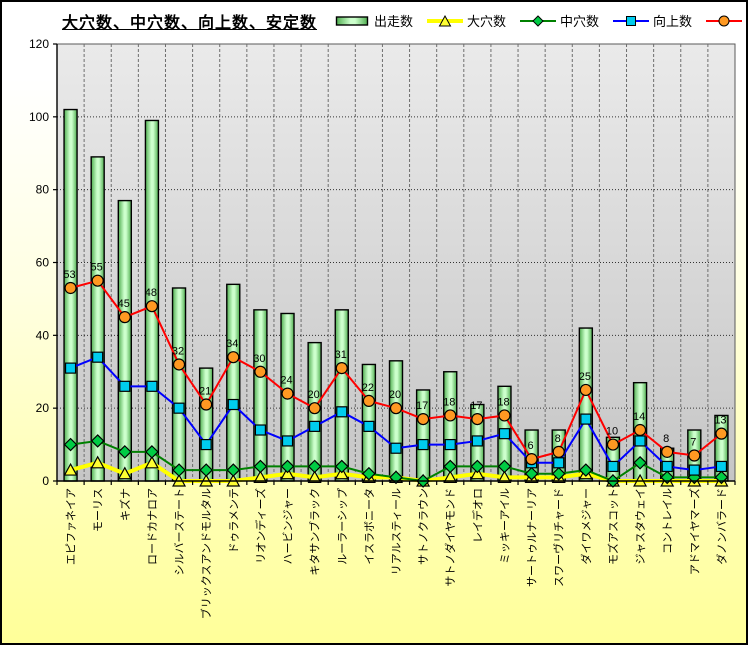  I want to click on x-tick-label: ブリックスアンドモルタル, so click(206, 553).